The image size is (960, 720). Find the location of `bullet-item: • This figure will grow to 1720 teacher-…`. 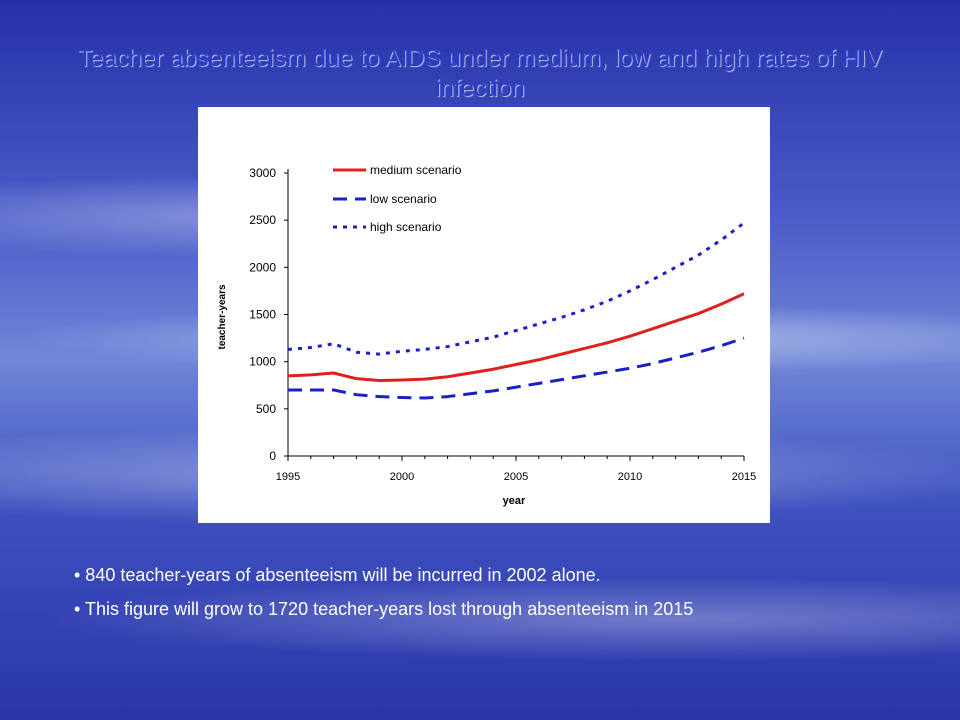

bullet-item: • This figure will grow to 1720 teacher-… is located at coordinates (384, 609).